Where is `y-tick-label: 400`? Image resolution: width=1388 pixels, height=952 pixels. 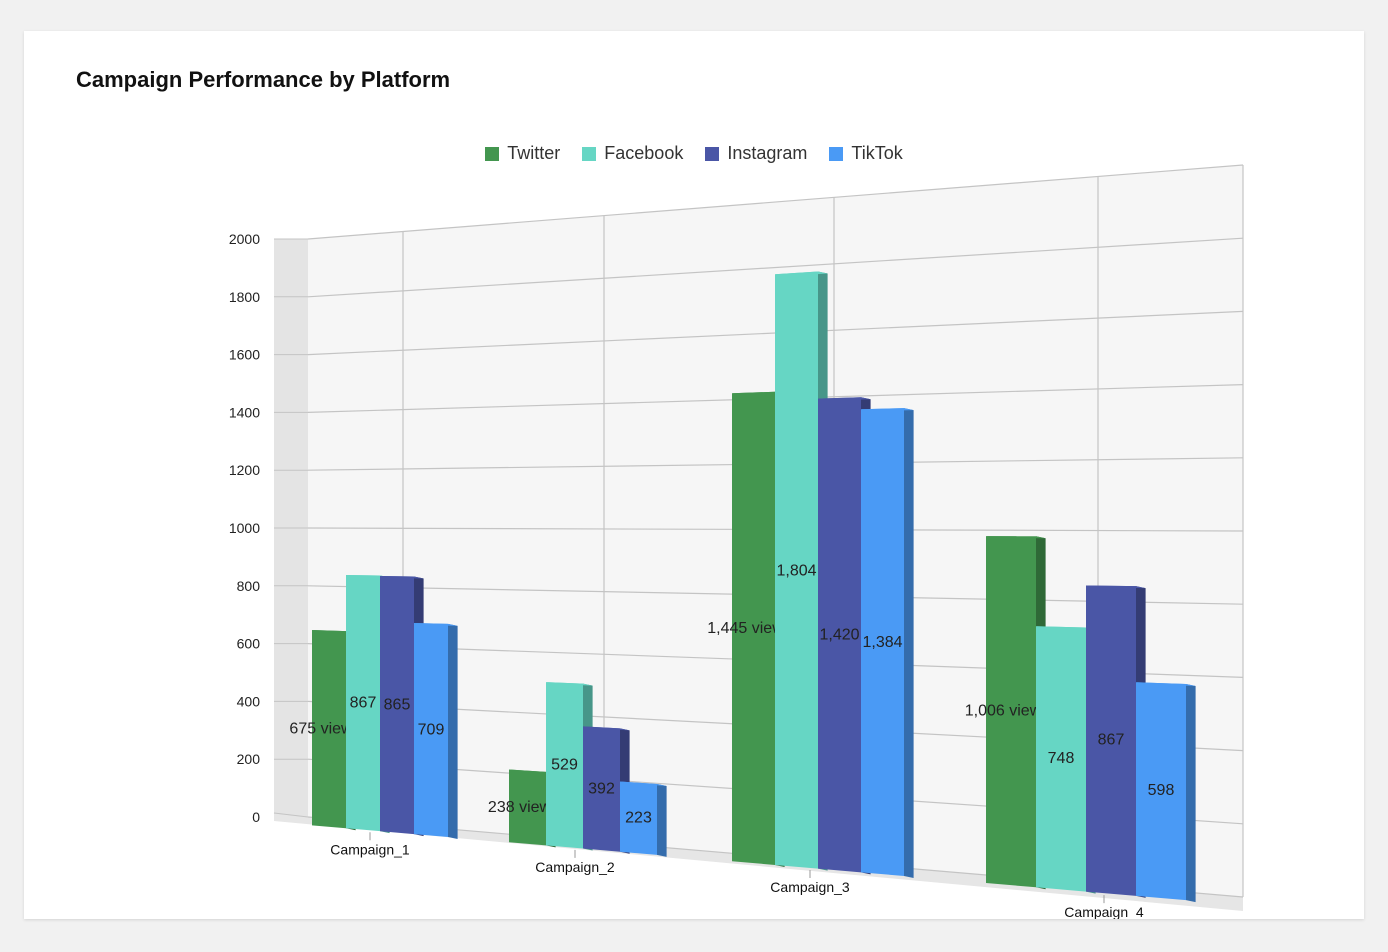 y-tick-label: 400 is located at coordinates (249, 701).